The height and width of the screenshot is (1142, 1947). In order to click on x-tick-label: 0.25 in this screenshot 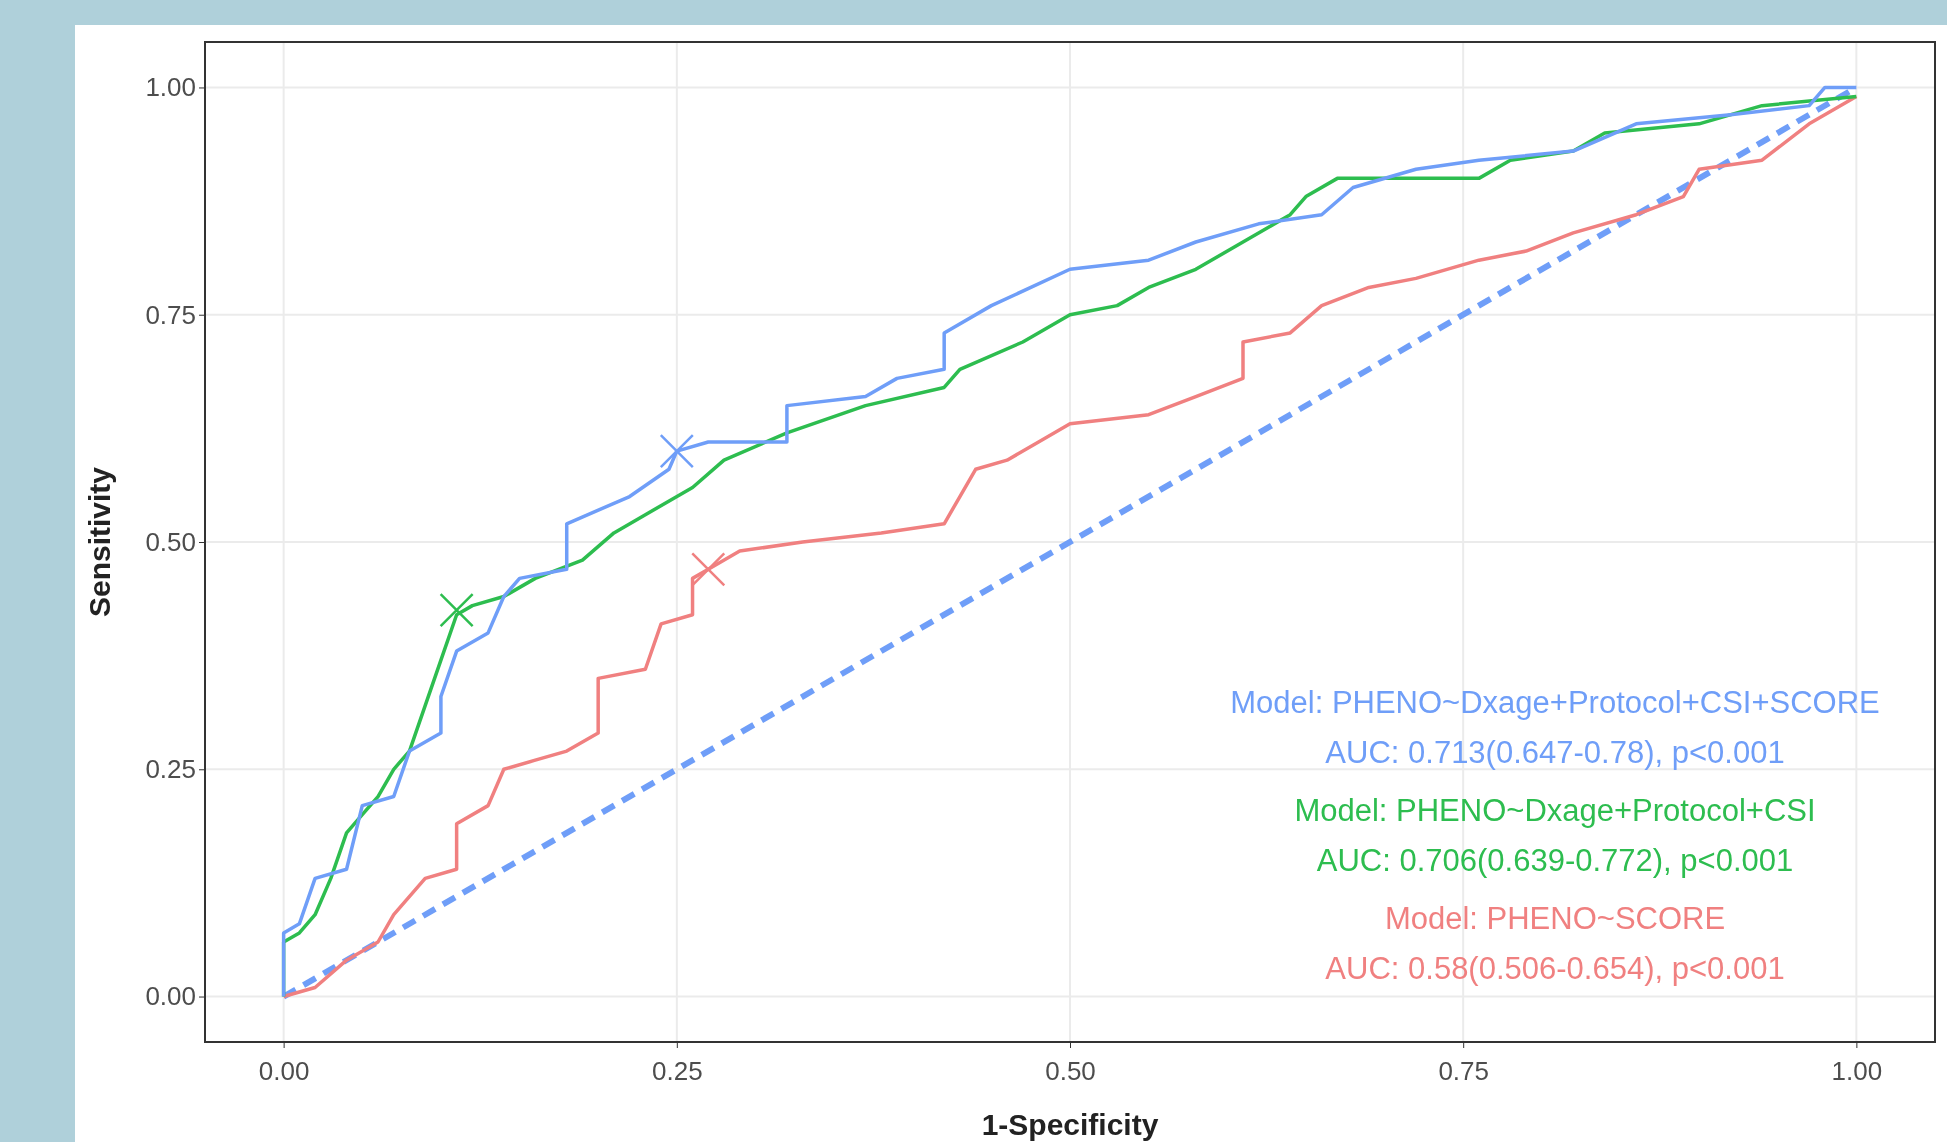, I will do `click(677, 1070)`.